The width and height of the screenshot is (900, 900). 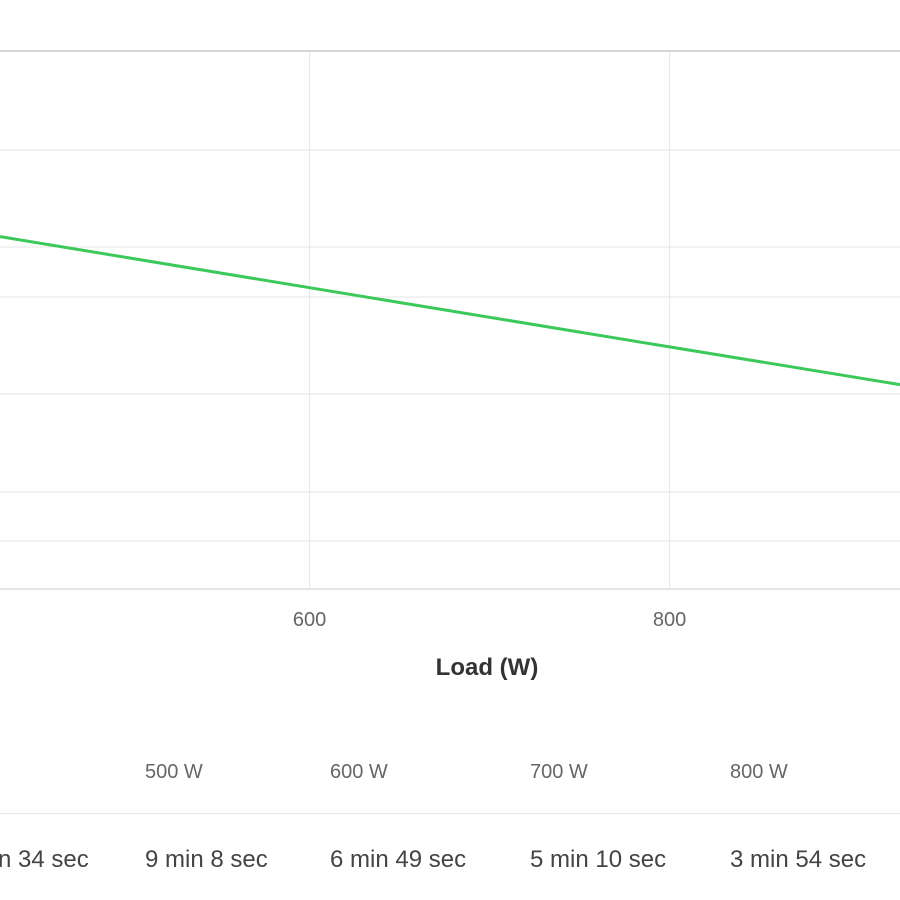 I want to click on table-divider, so click(x=450, y=813).